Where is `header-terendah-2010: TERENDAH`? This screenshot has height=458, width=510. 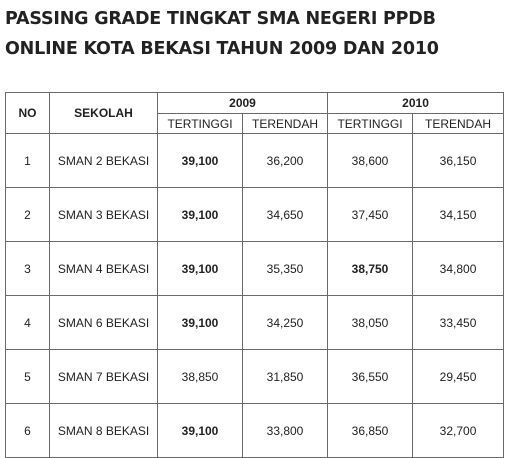
header-terendah-2010: TERENDAH is located at coordinates (458, 123).